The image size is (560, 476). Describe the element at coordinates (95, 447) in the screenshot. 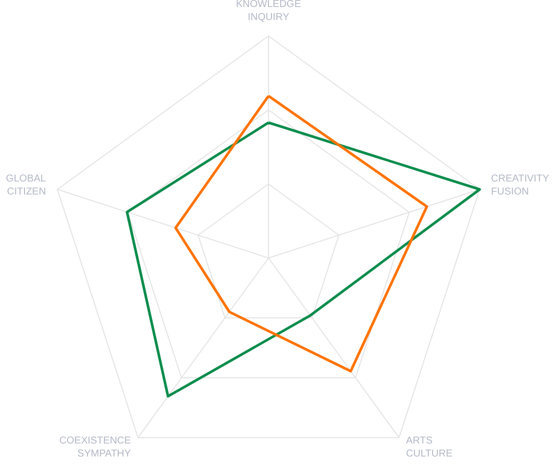

I see `spoke-label: COEXISTENCE SYMPATHY` at that location.